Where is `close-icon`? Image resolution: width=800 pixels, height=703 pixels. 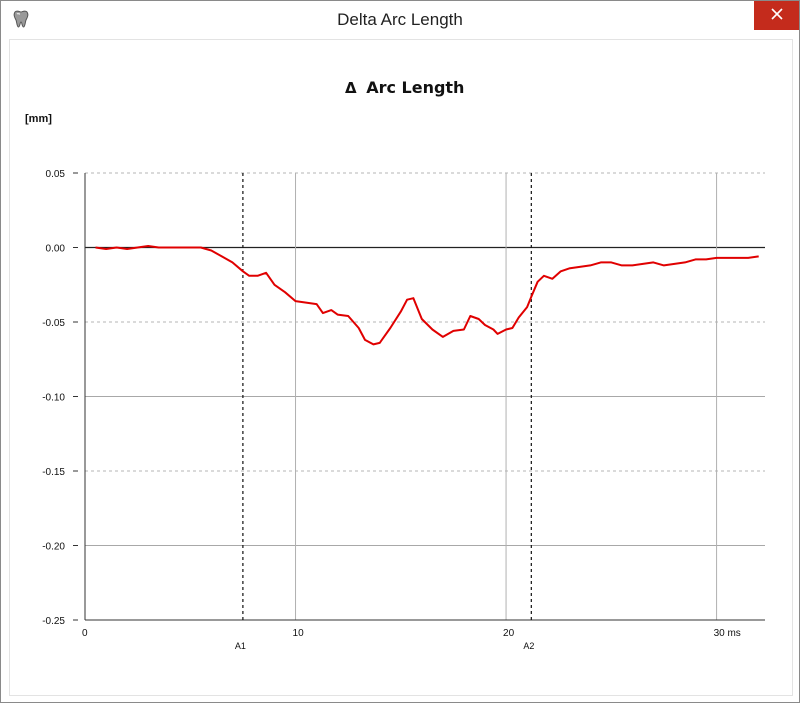 close-icon is located at coordinates (776, 16).